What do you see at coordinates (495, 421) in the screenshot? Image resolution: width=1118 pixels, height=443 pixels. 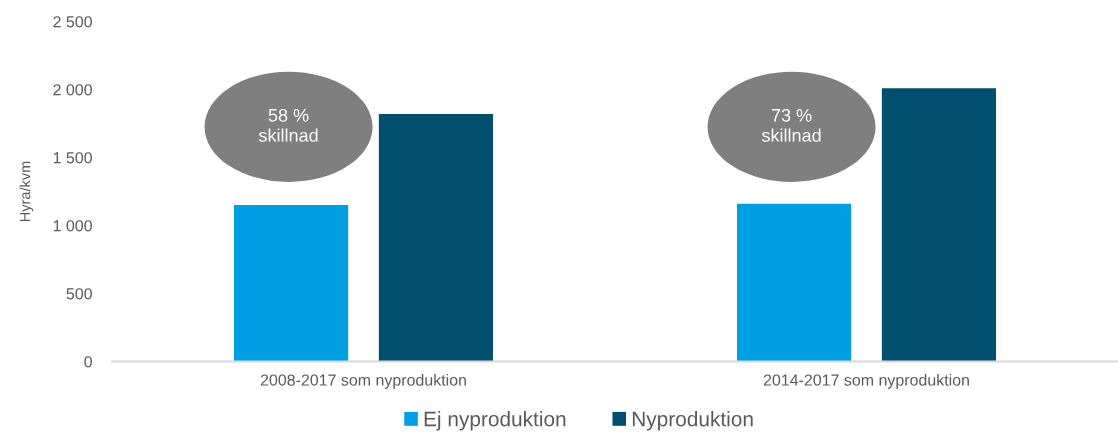 I see `legend-label: Ej nyproduktion` at bounding box center [495, 421].